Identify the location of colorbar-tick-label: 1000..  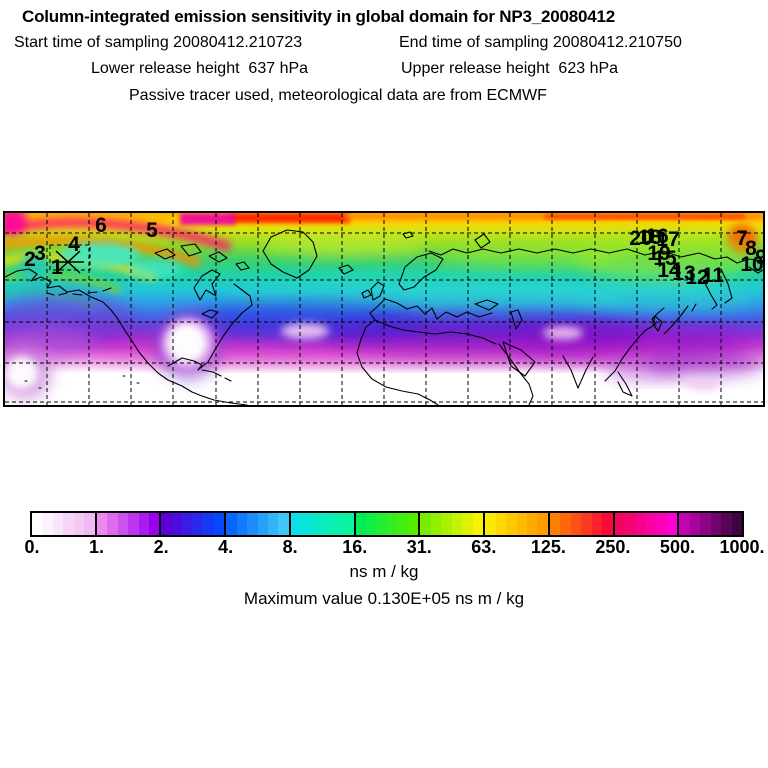
(742, 547).